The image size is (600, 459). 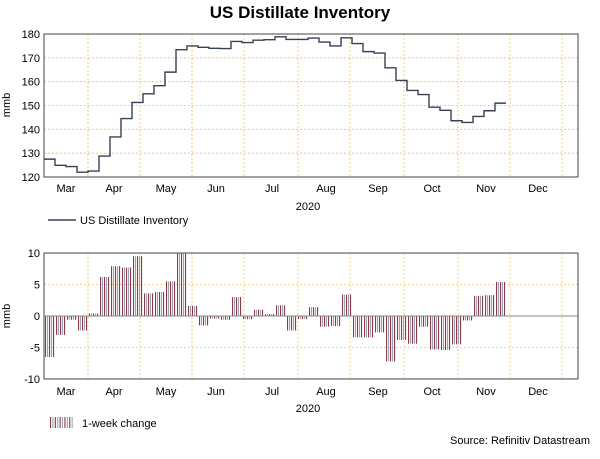 I want to click on chart-title: US Distillate Inventory, so click(x=300, y=12).